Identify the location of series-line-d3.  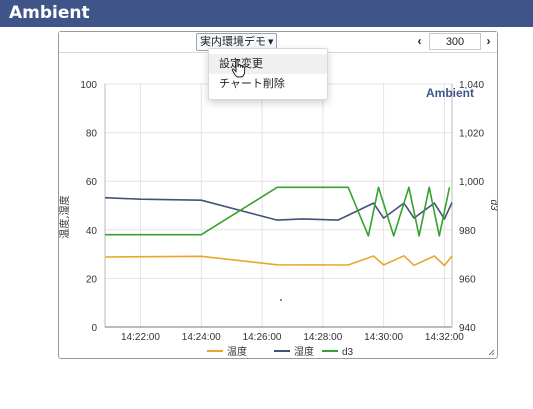
(278, 211).